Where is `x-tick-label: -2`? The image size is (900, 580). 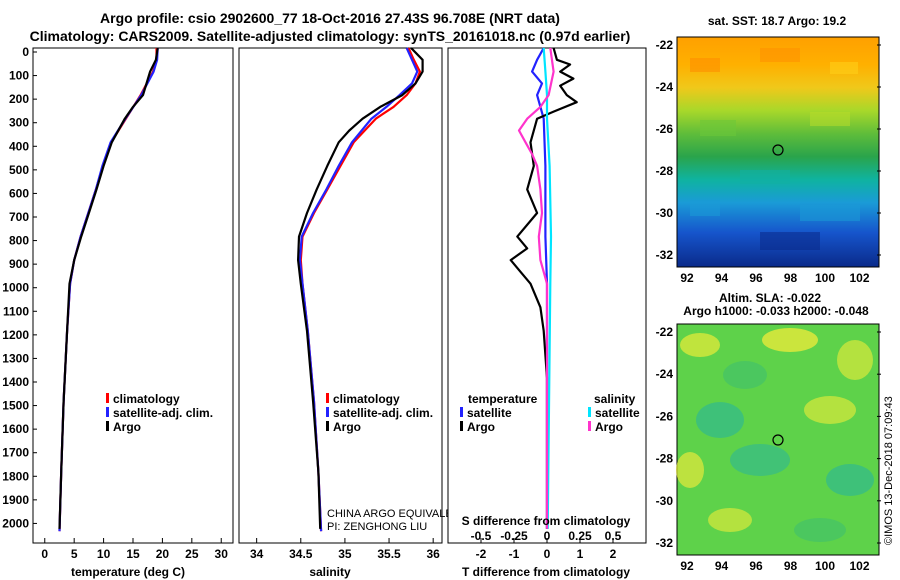 x-tick-label: -2 is located at coordinates (481, 554).